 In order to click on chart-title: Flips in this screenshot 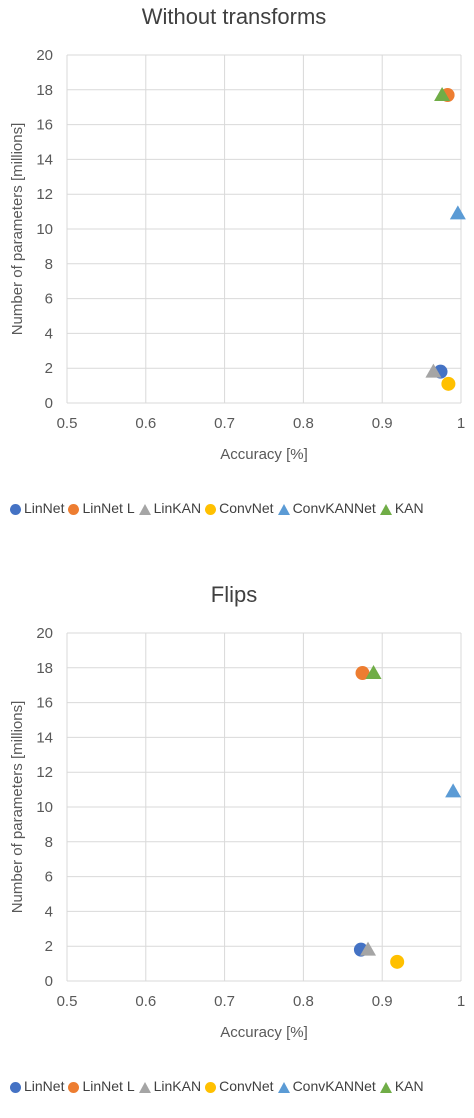, I will do `click(234, 594)`.